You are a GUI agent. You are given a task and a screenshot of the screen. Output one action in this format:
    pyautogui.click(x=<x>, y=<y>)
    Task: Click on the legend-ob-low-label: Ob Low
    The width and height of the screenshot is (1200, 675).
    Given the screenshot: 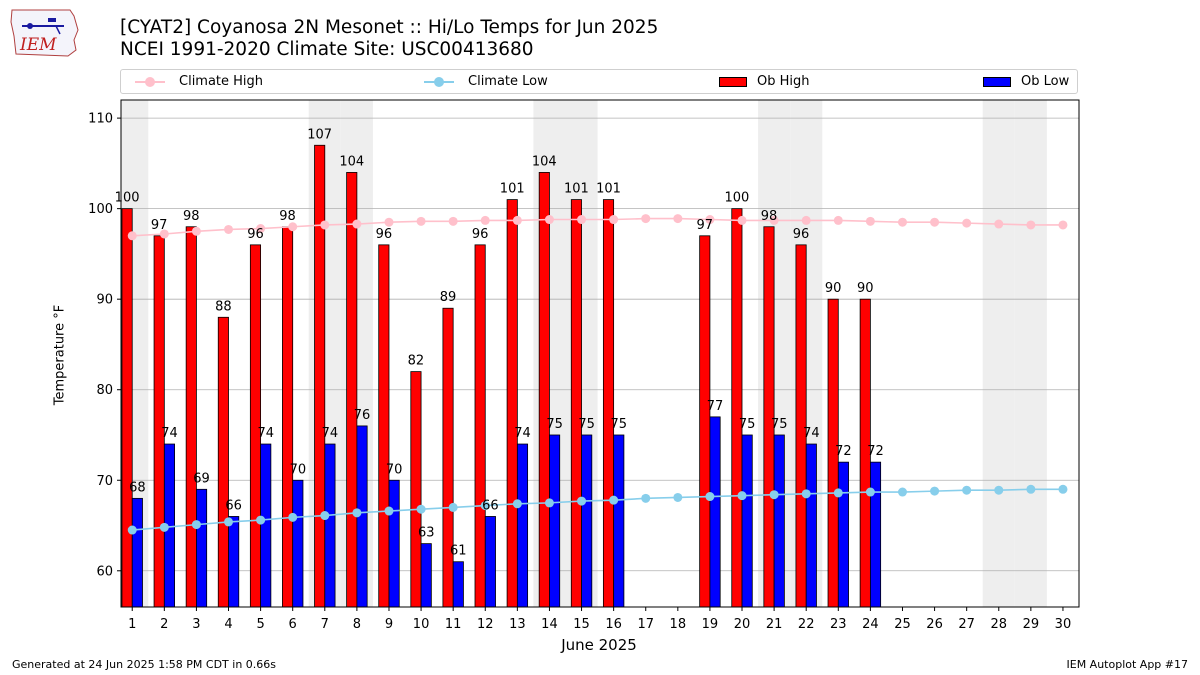 What is the action you would take?
    pyautogui.click(x=1045, y=81)
    